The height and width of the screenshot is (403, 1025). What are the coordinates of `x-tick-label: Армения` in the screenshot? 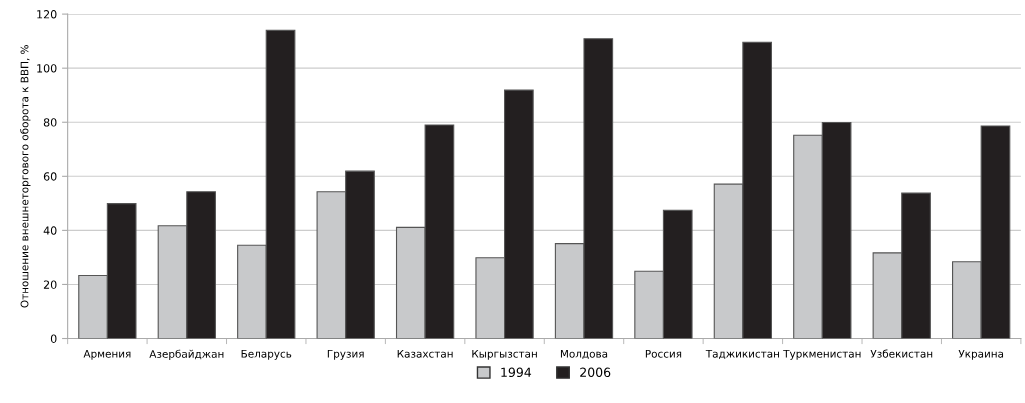 It's located at (107, 354).